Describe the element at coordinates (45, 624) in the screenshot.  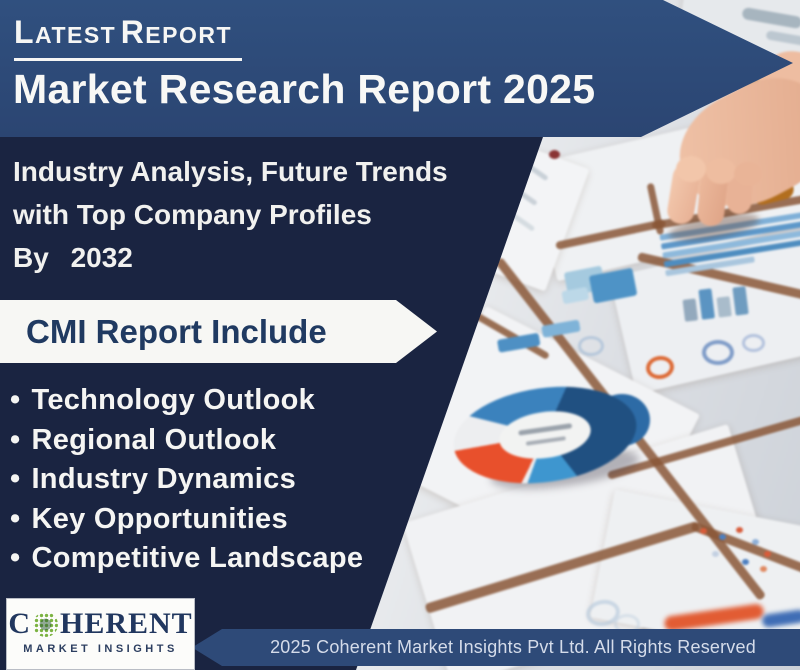
I see `globe-icon` at that location.